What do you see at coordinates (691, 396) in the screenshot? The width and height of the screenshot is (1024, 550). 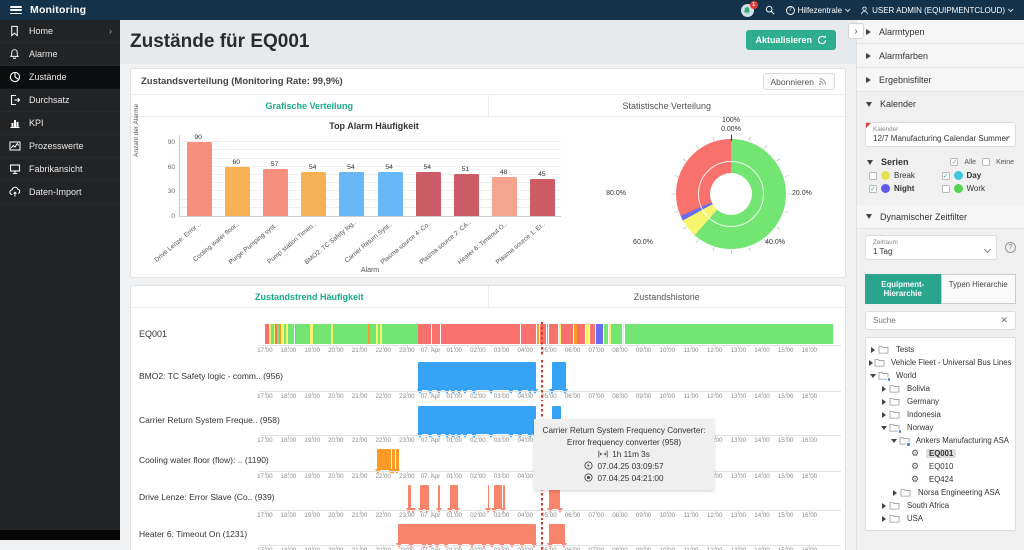 I see `time-tick-label: 11:00` at bounding box center [691, 396].